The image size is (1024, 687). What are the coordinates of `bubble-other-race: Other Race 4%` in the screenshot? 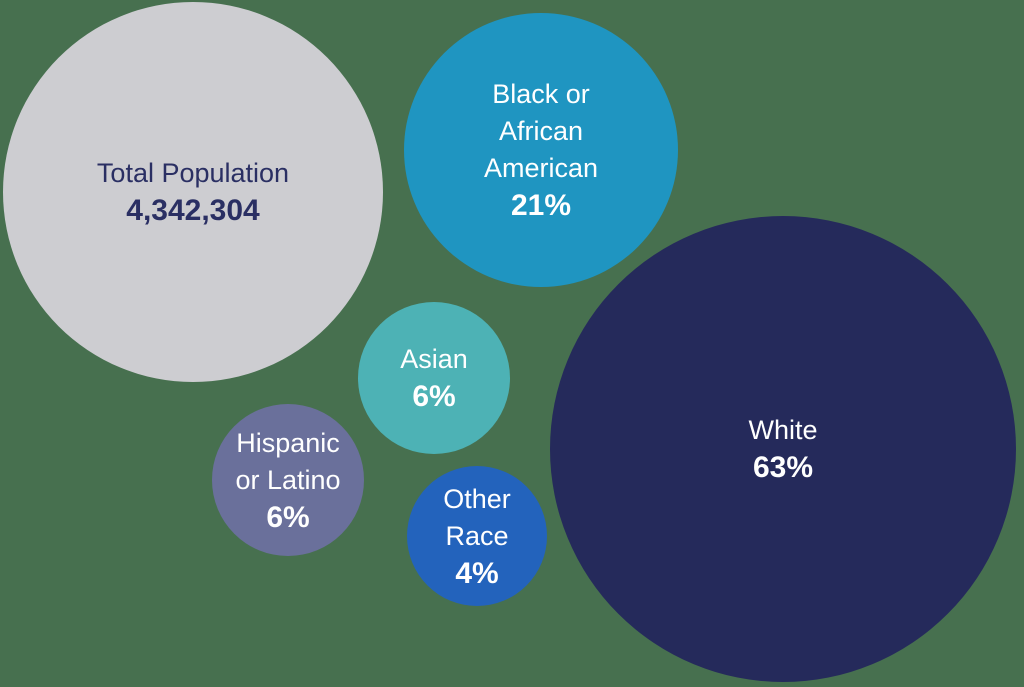 It's located at (477, 536).